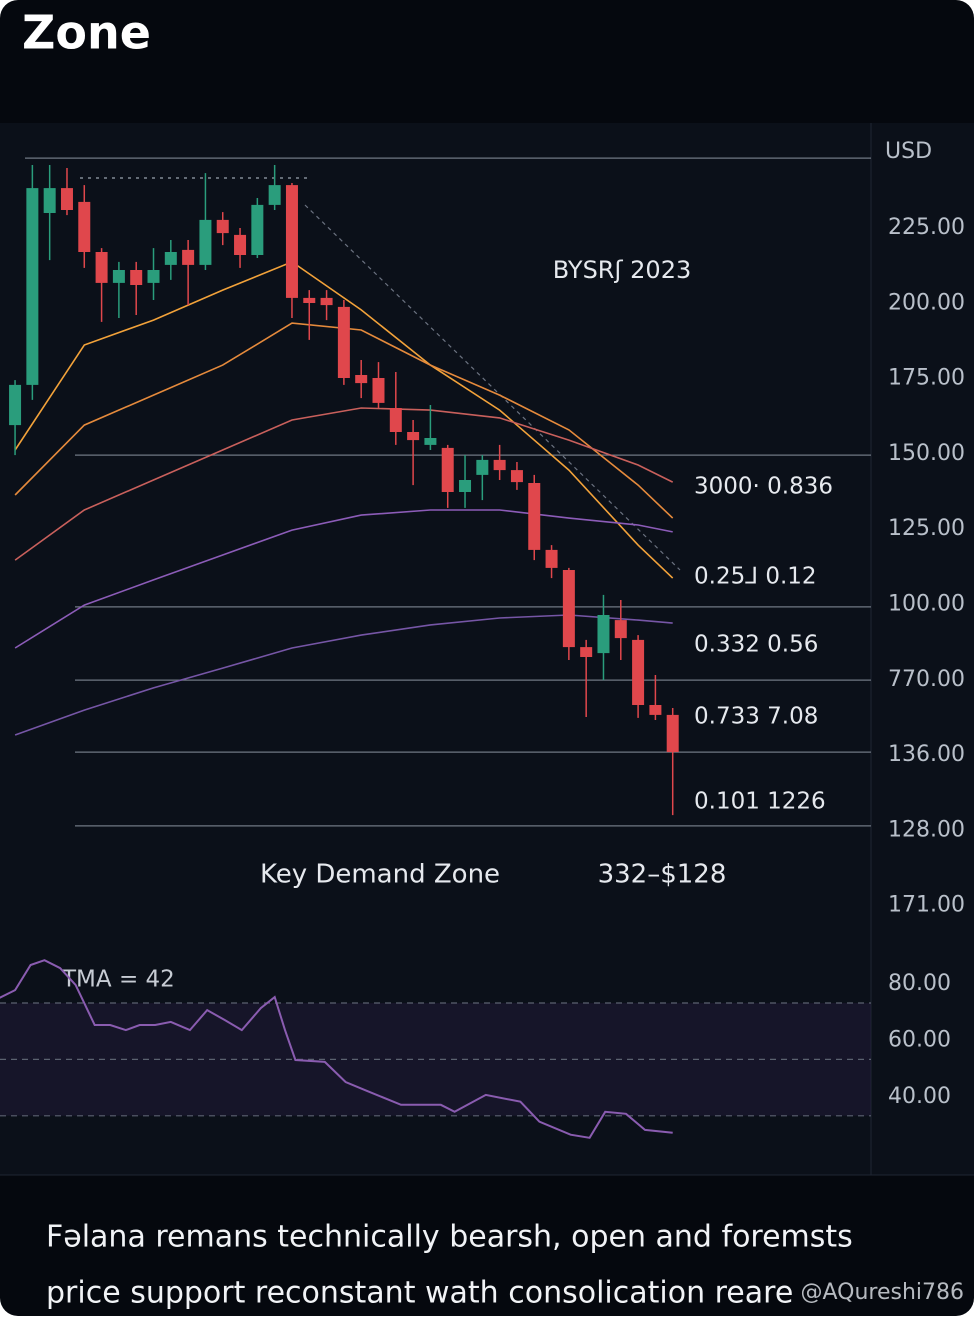 This screenshot has height=1319, width=974. I want to click on level-label: 3000· 0.836, so click(763, 487).